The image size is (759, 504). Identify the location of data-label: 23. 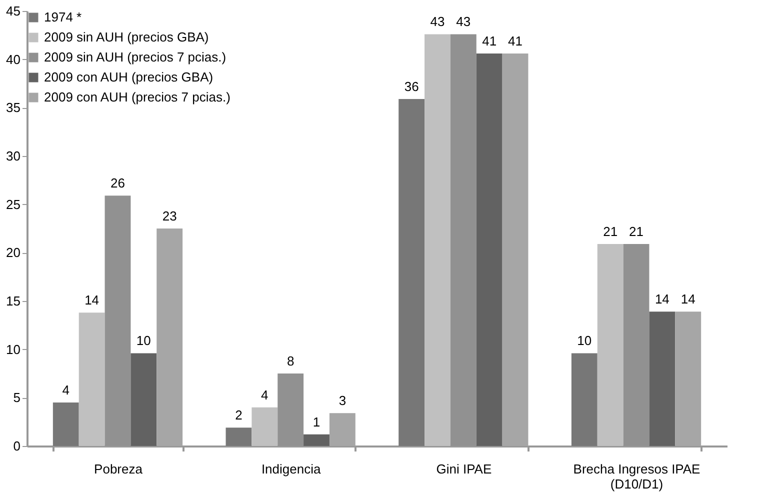
(169, 216).